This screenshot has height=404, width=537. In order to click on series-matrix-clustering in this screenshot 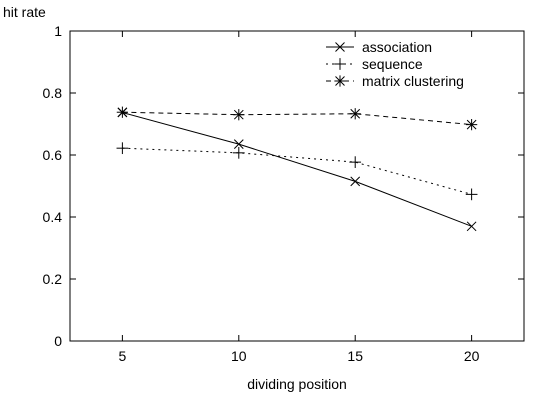, I will do `click(297, 118)`.